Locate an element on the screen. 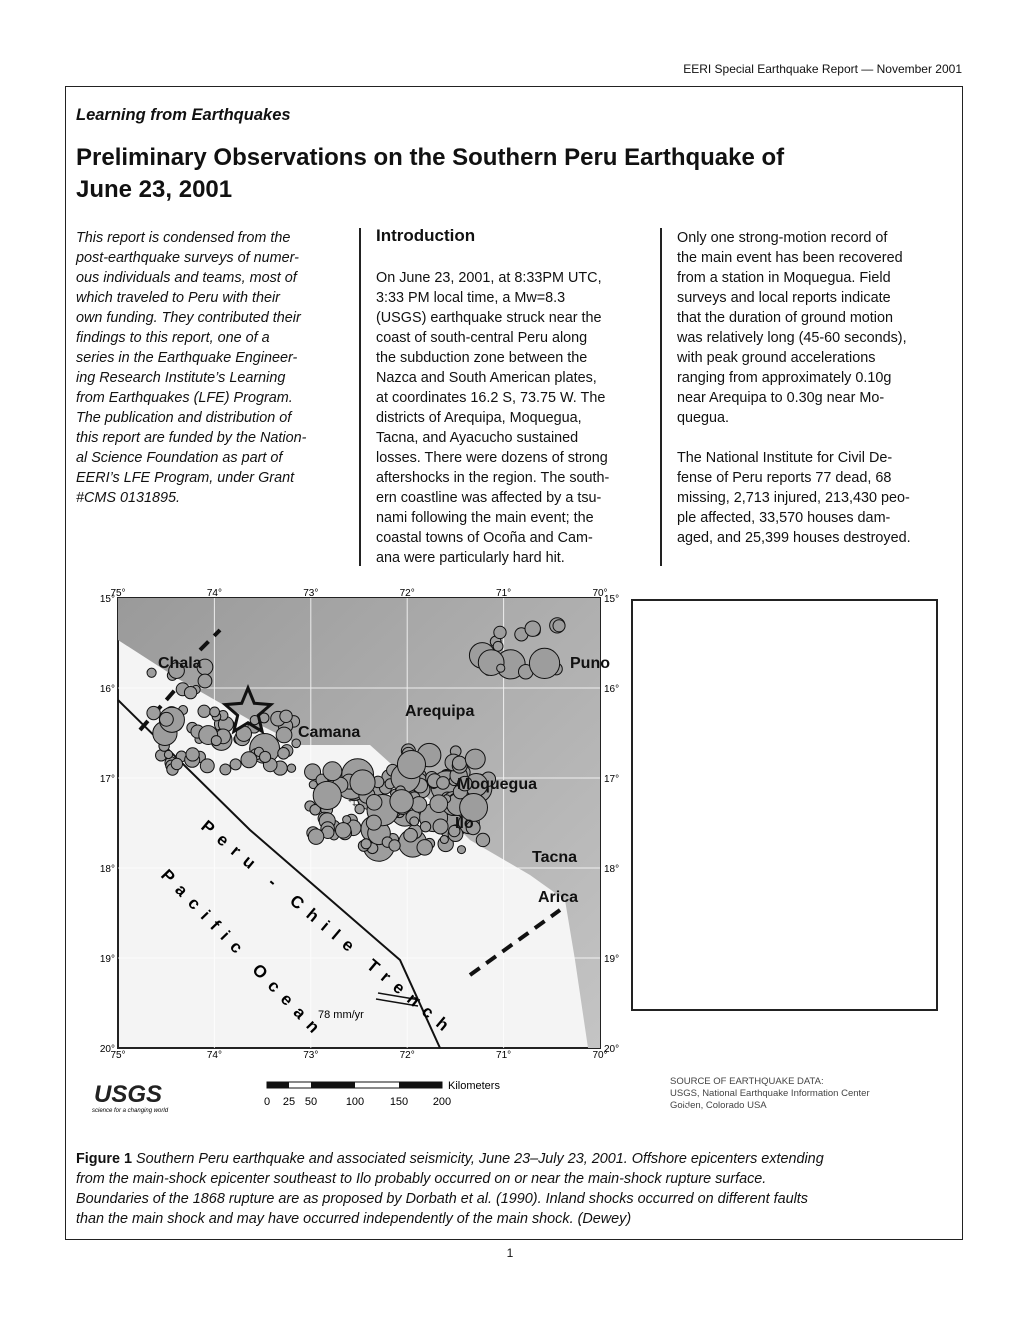 This screenshot has width=1020, height=1320. text-line: EERI’s LFE Program, under Grant is located at coordinates (185, 478).